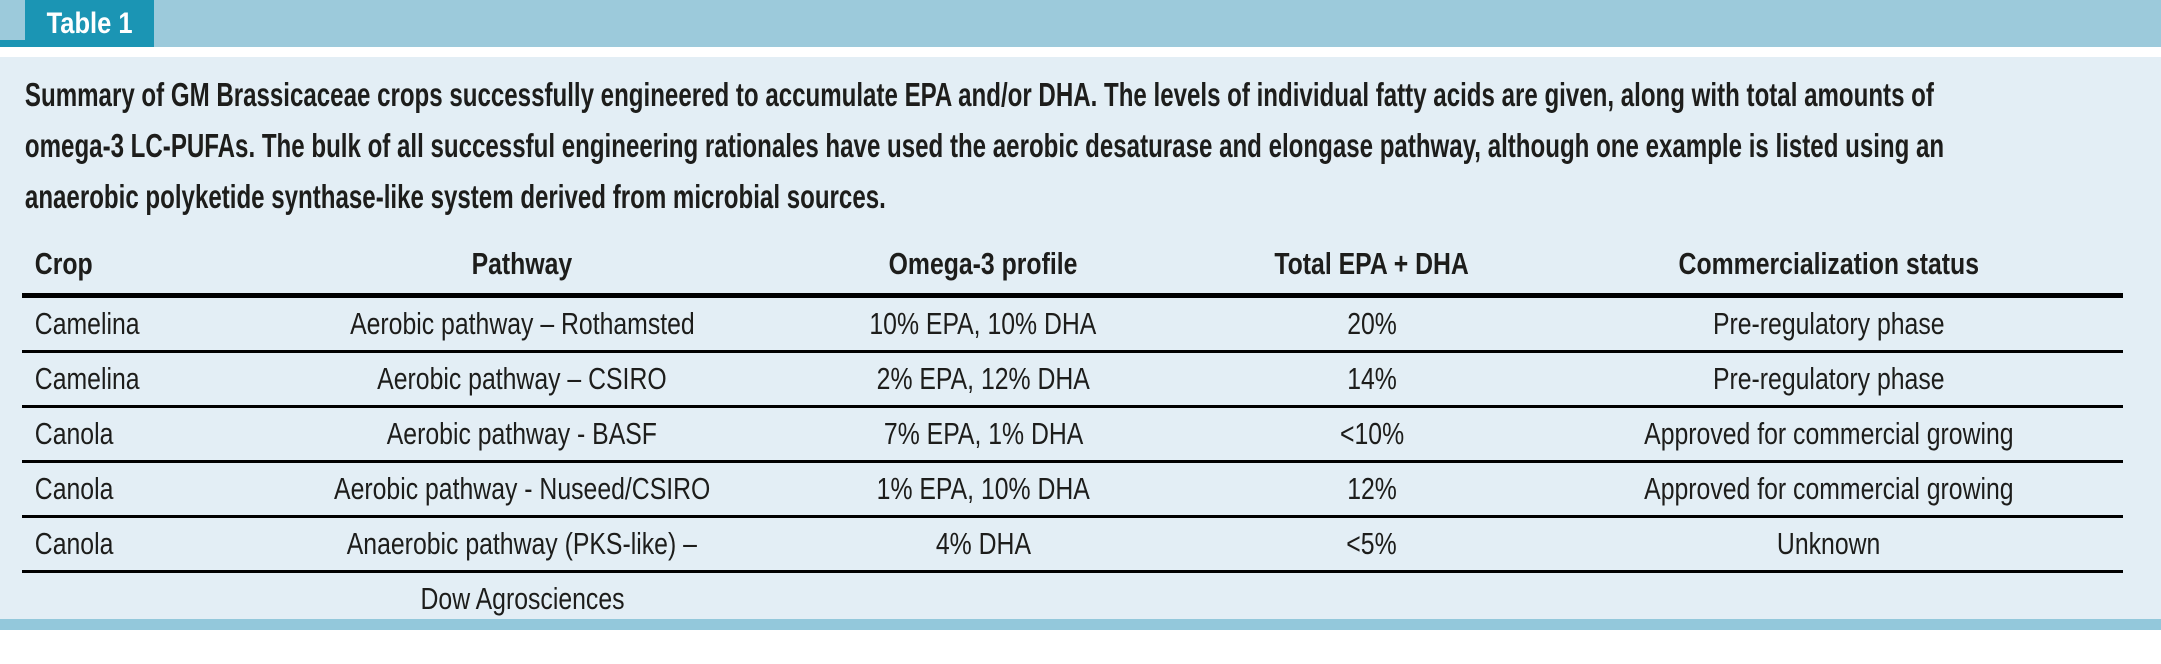  Describe the element at coordinates (1829, 596) in the screenshot. I see `cell-commercialization-status` at that location.